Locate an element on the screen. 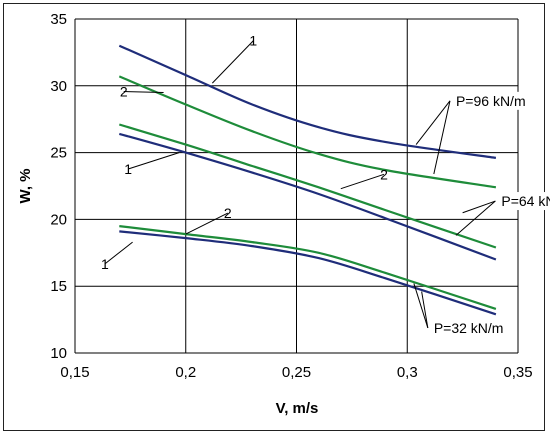 The height and width of the screenshot is (436, 550). annotation-label: P=32 kN/m is located at coordinates (469, 328).